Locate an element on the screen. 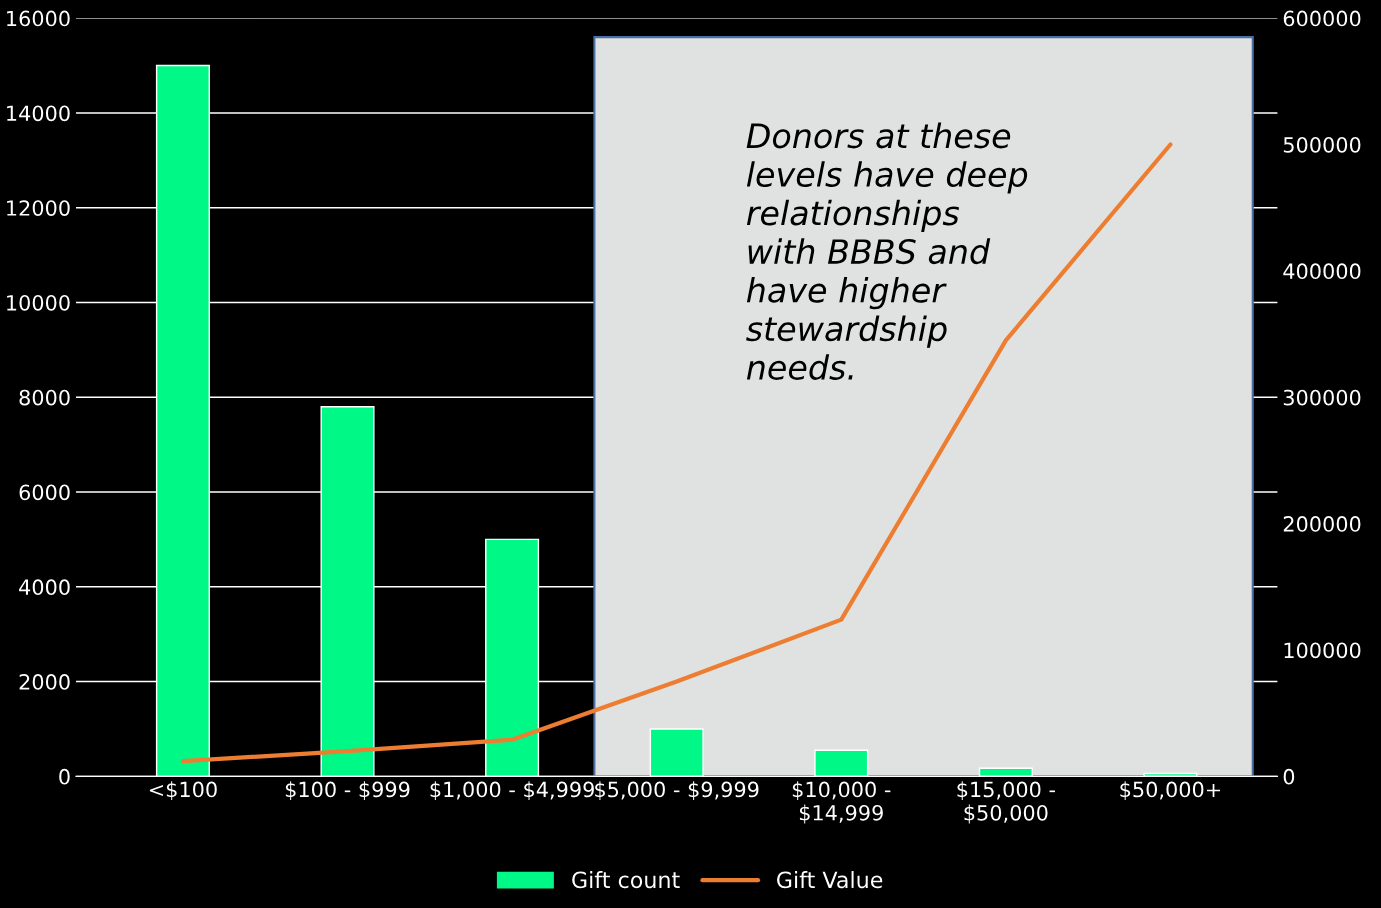 This screenshot has height=908, width=1381. y-tick-label: 16000 is located at coordinates (38, 18).